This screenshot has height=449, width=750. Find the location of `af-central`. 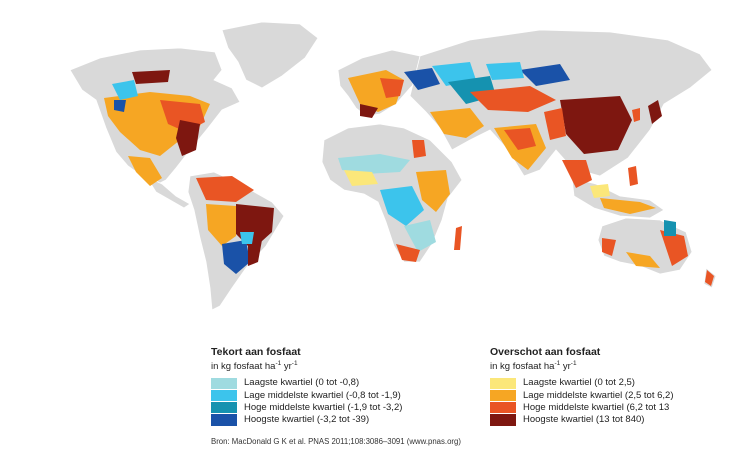

af-central is located at coordinates (402, 206).